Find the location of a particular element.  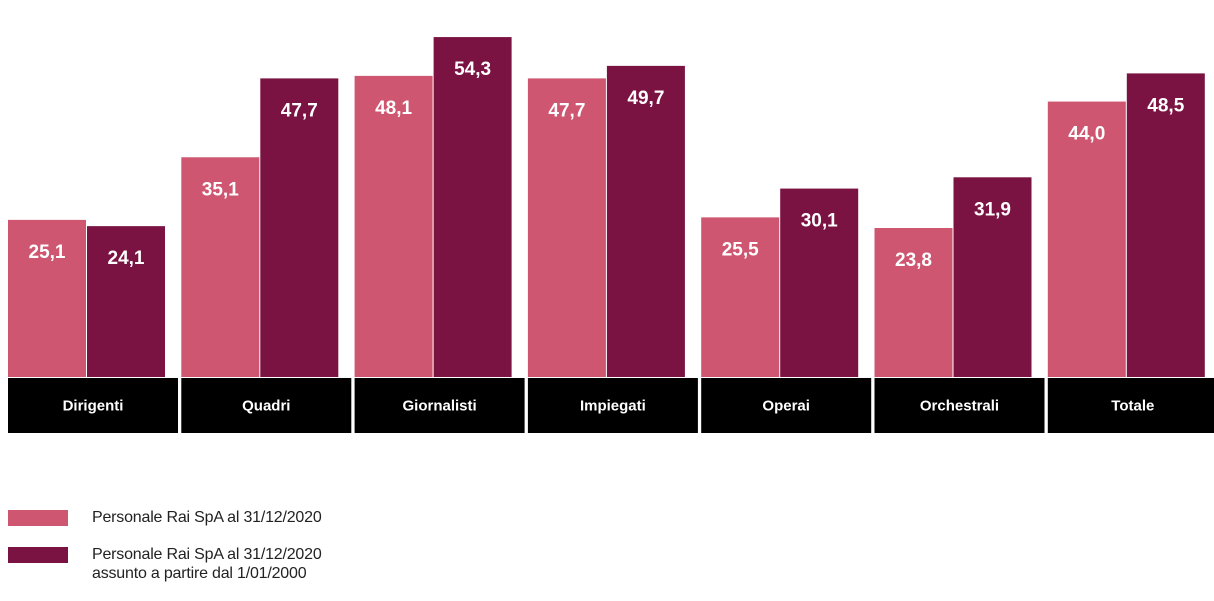

category-band-orchestrali is located at coordinates (959, 405).